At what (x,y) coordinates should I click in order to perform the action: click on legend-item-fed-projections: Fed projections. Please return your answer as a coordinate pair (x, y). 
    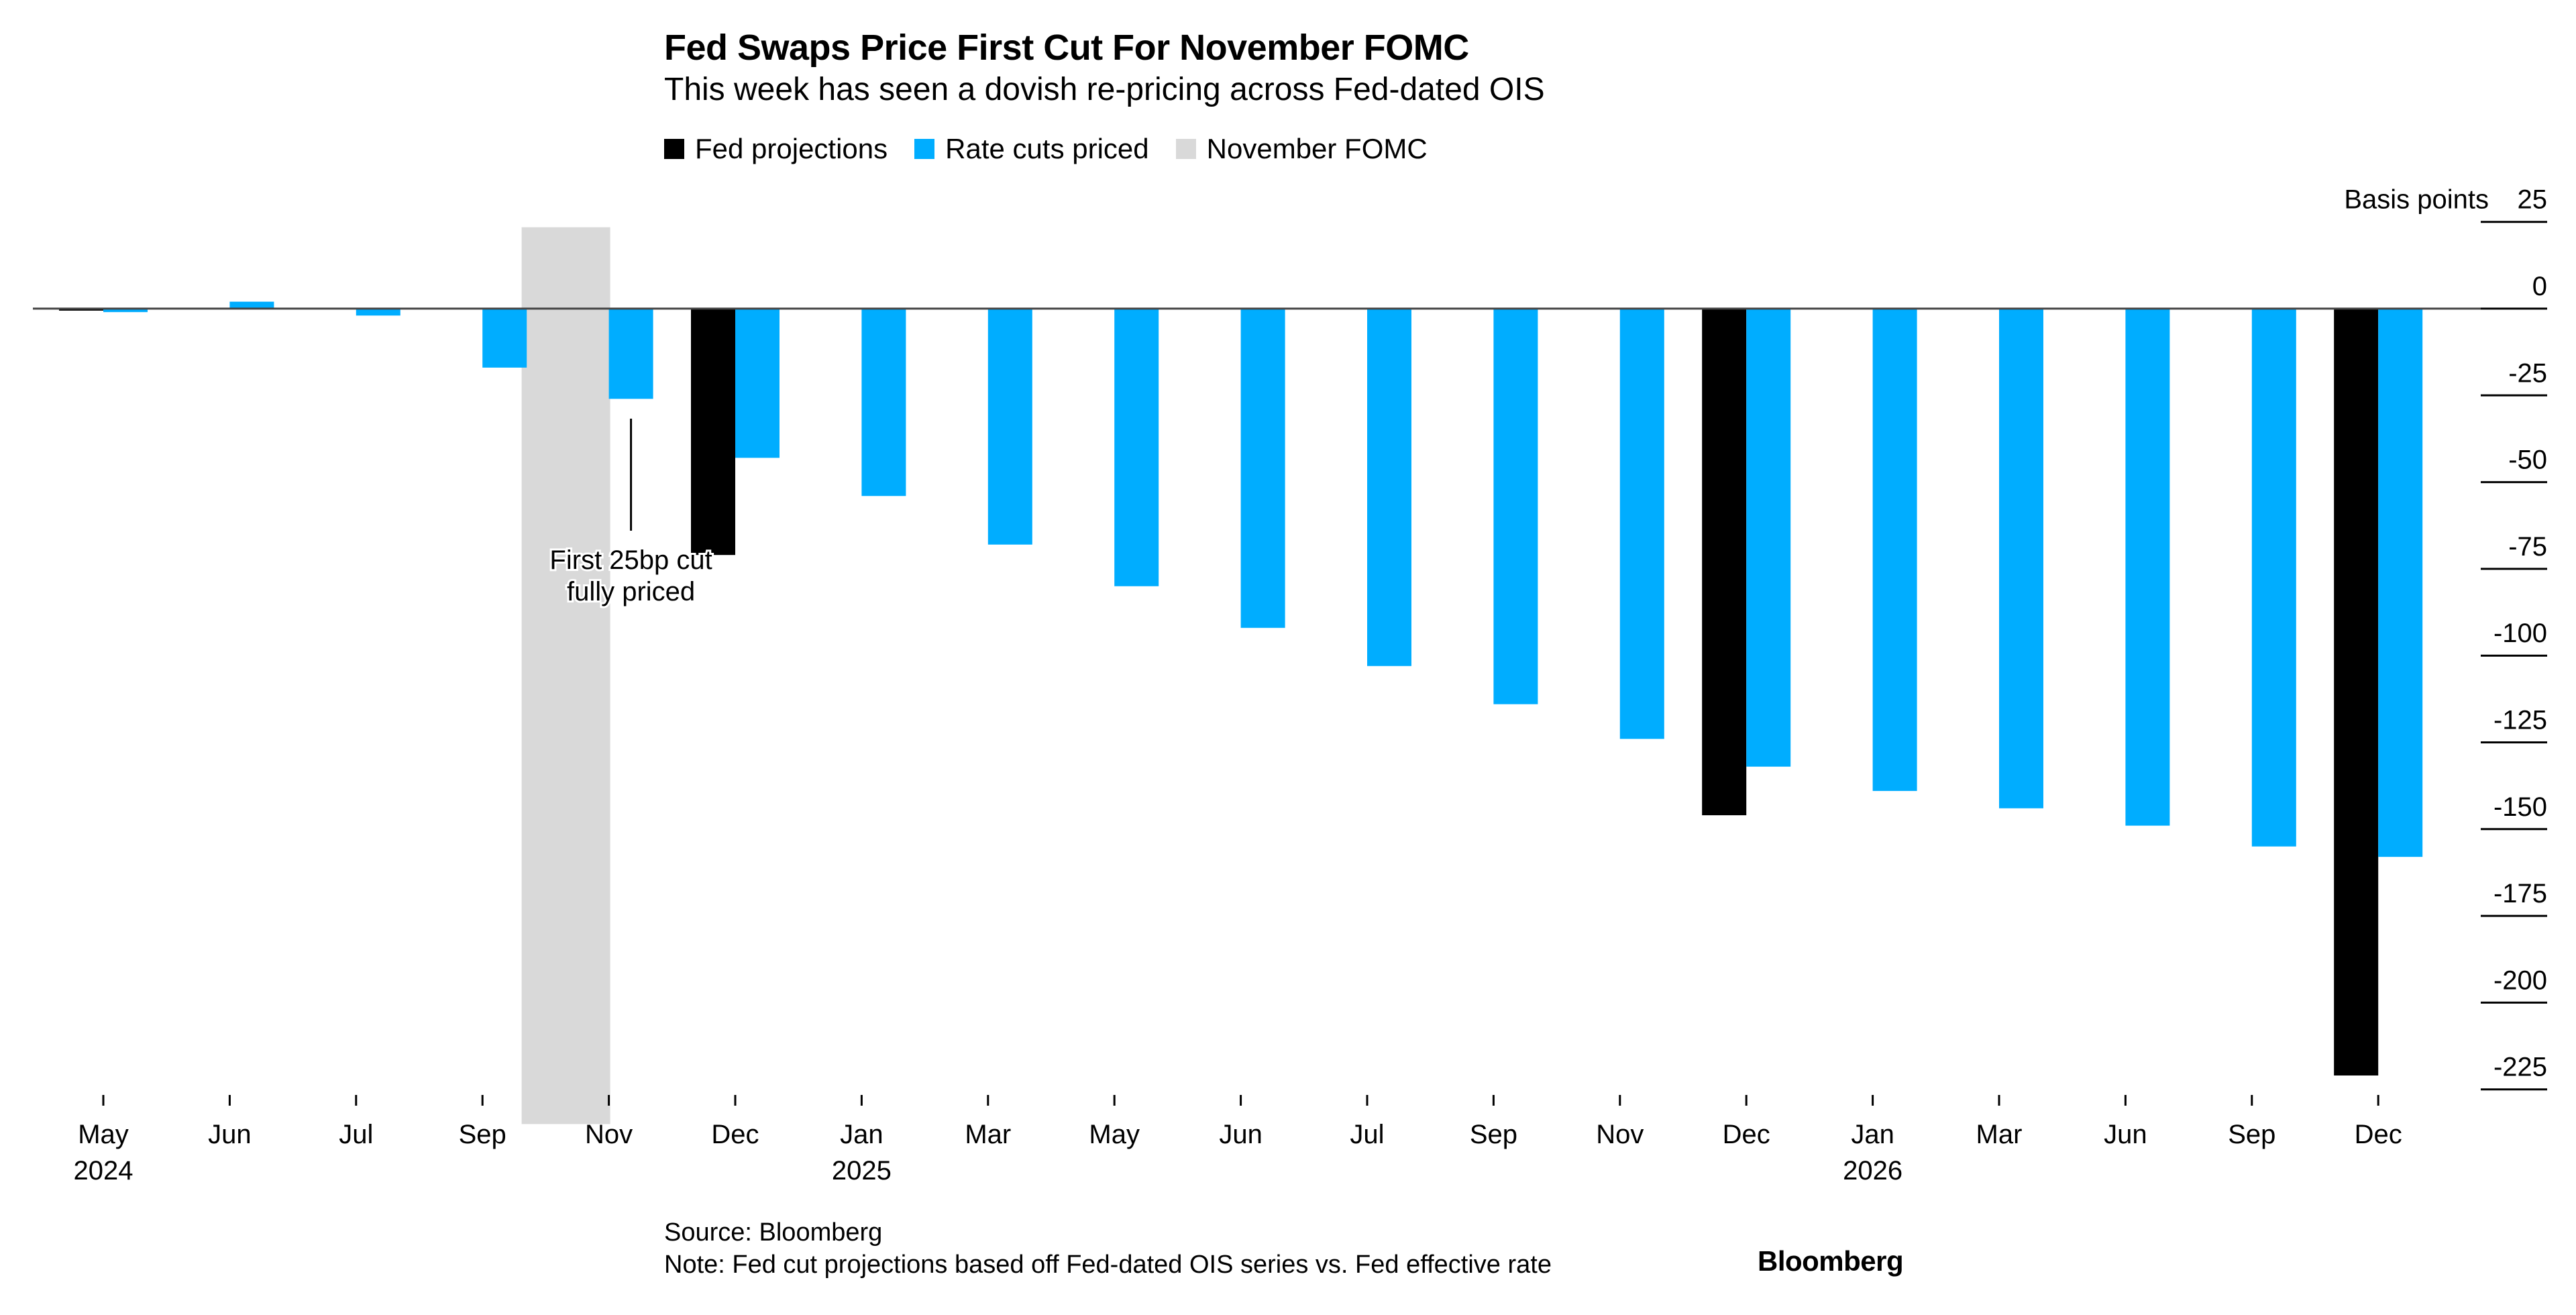
    Looking at the image, I should click on (776, 149).